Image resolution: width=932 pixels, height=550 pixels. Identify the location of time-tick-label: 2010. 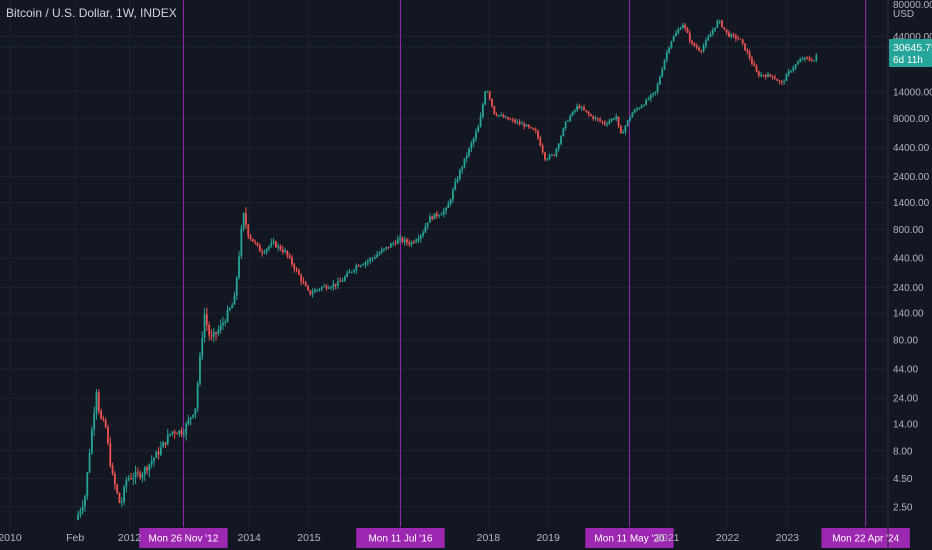
(11, 538).